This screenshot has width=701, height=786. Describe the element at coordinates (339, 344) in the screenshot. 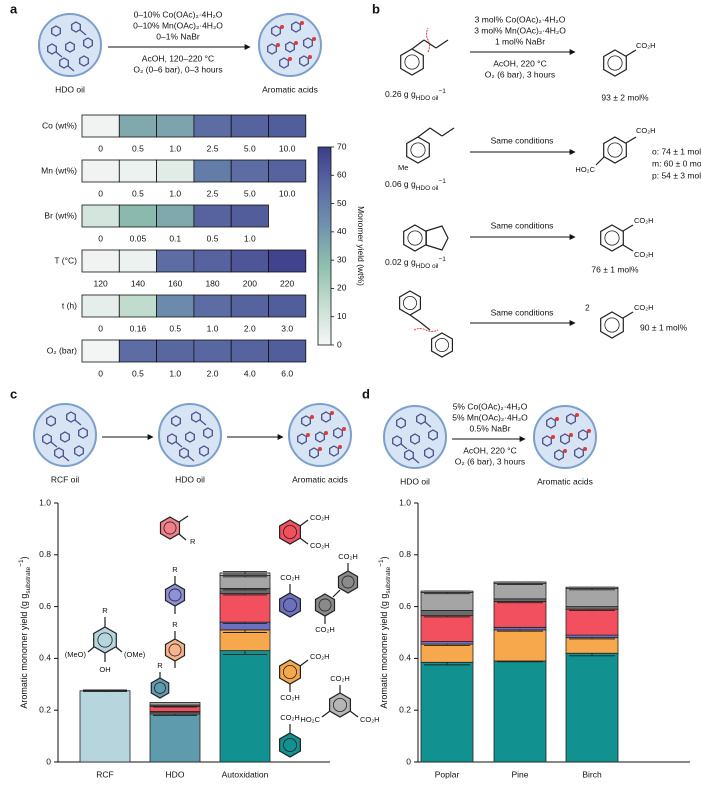

I see `colorbar-tick-label: 0` at that location.